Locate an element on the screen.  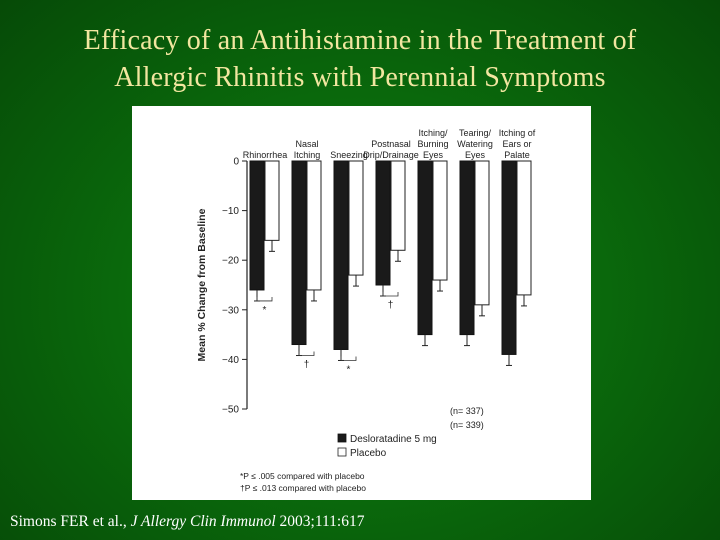
legend-label-desloratadine: Desloratadine 5 mg is located at coordinates (393, 439).